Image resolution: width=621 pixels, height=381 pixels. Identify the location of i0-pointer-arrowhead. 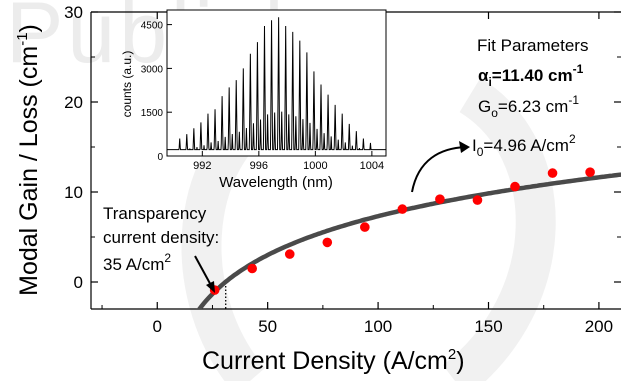
(464, 147).